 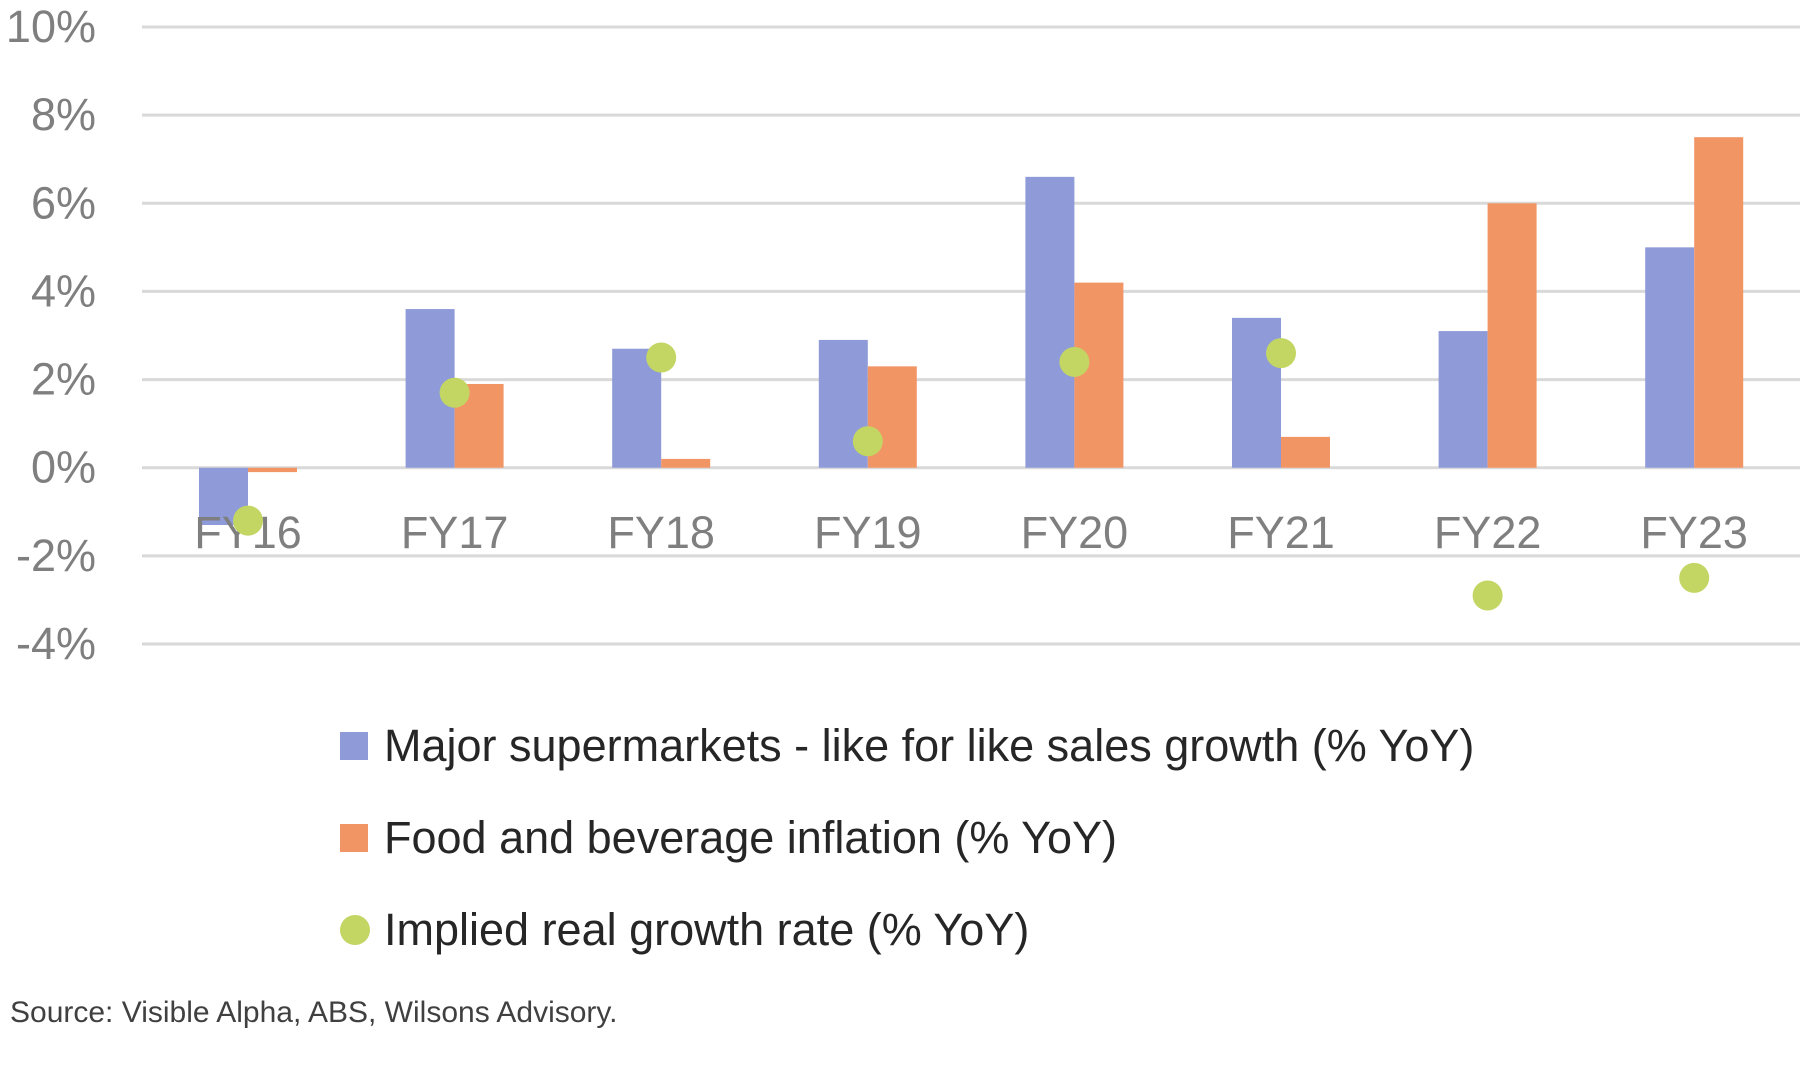 I want to click on y-tick-label: 6%, so click(x=63, y=202).